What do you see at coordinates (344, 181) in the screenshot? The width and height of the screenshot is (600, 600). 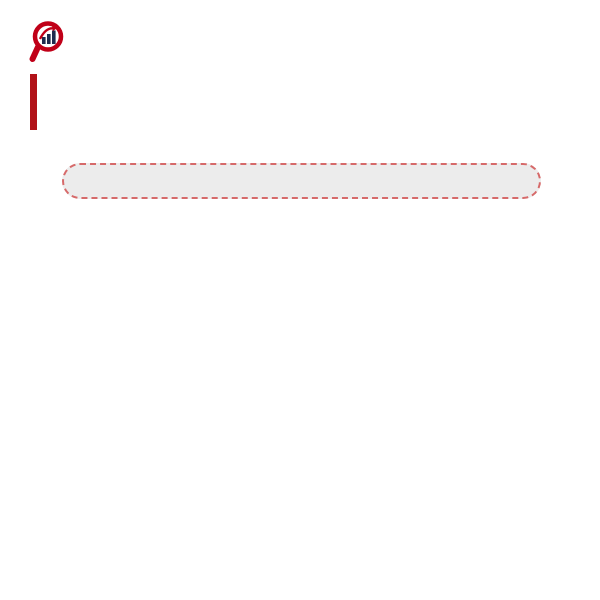 I see `legend-swatch-maroon` at bounding box center [344, 181].